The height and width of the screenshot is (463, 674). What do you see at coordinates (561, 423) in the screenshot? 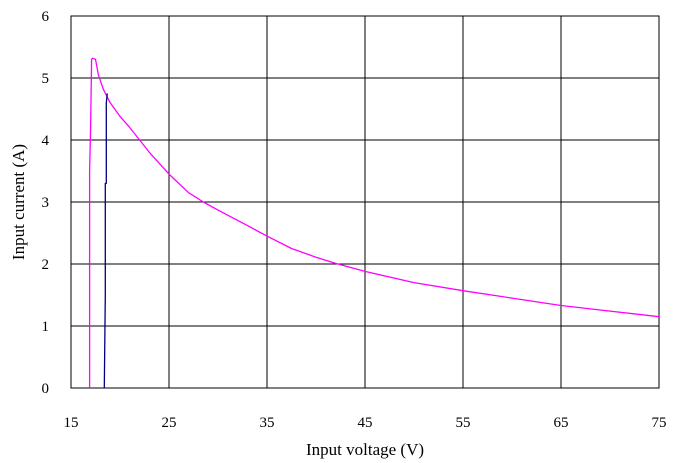
I see `x-tick-label: 65` at bounding box center [561, 423].